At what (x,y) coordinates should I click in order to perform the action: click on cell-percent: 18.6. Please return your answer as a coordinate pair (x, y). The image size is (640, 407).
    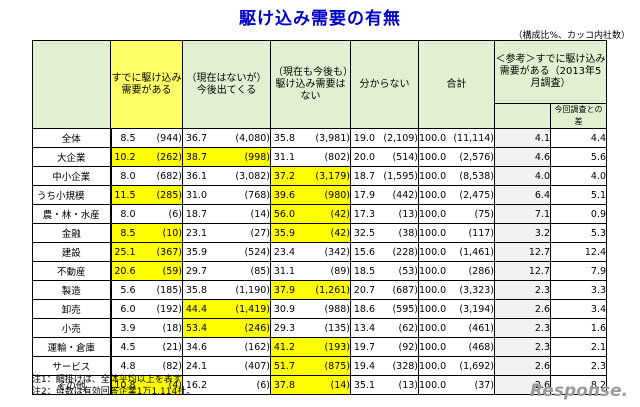
    Looking at the image, I should click on (364, 309).